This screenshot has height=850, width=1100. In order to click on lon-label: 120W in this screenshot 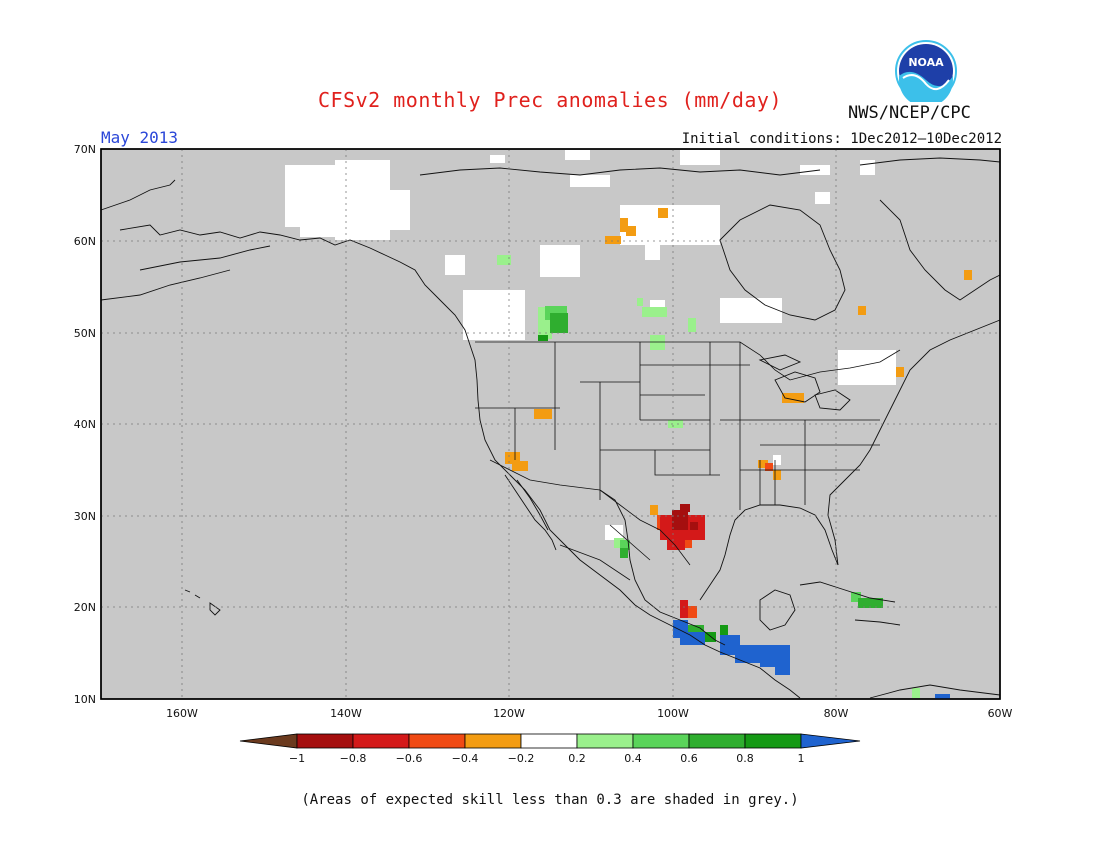, I will do `click(509, 713)`.